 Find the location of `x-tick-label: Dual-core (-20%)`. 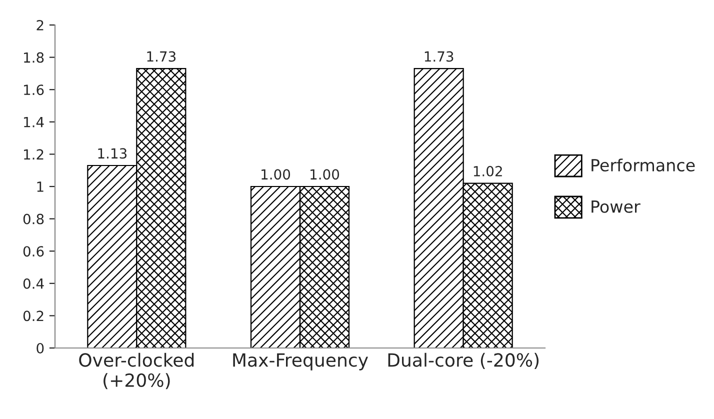

x-tick-label: Dual-core (-20%) is located at coordinates (463, 360).